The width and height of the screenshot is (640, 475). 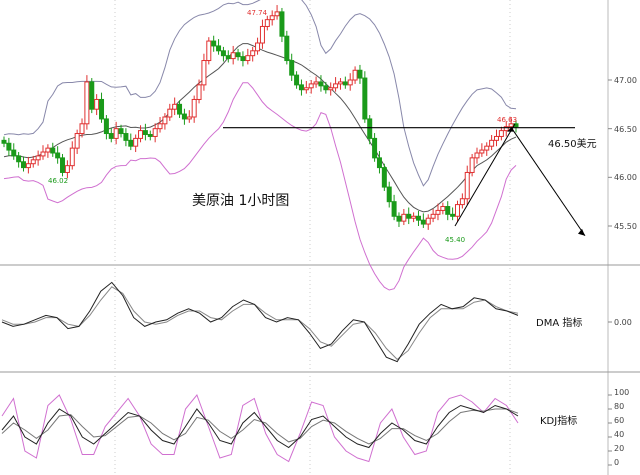 What do you see at coordinates (581, 232) in the screenshot?
I see `projection-arrowhead` at bounding box center [581, 232].